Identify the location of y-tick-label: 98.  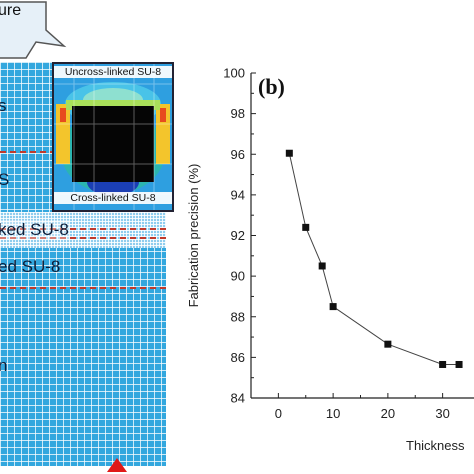
(238, 113).